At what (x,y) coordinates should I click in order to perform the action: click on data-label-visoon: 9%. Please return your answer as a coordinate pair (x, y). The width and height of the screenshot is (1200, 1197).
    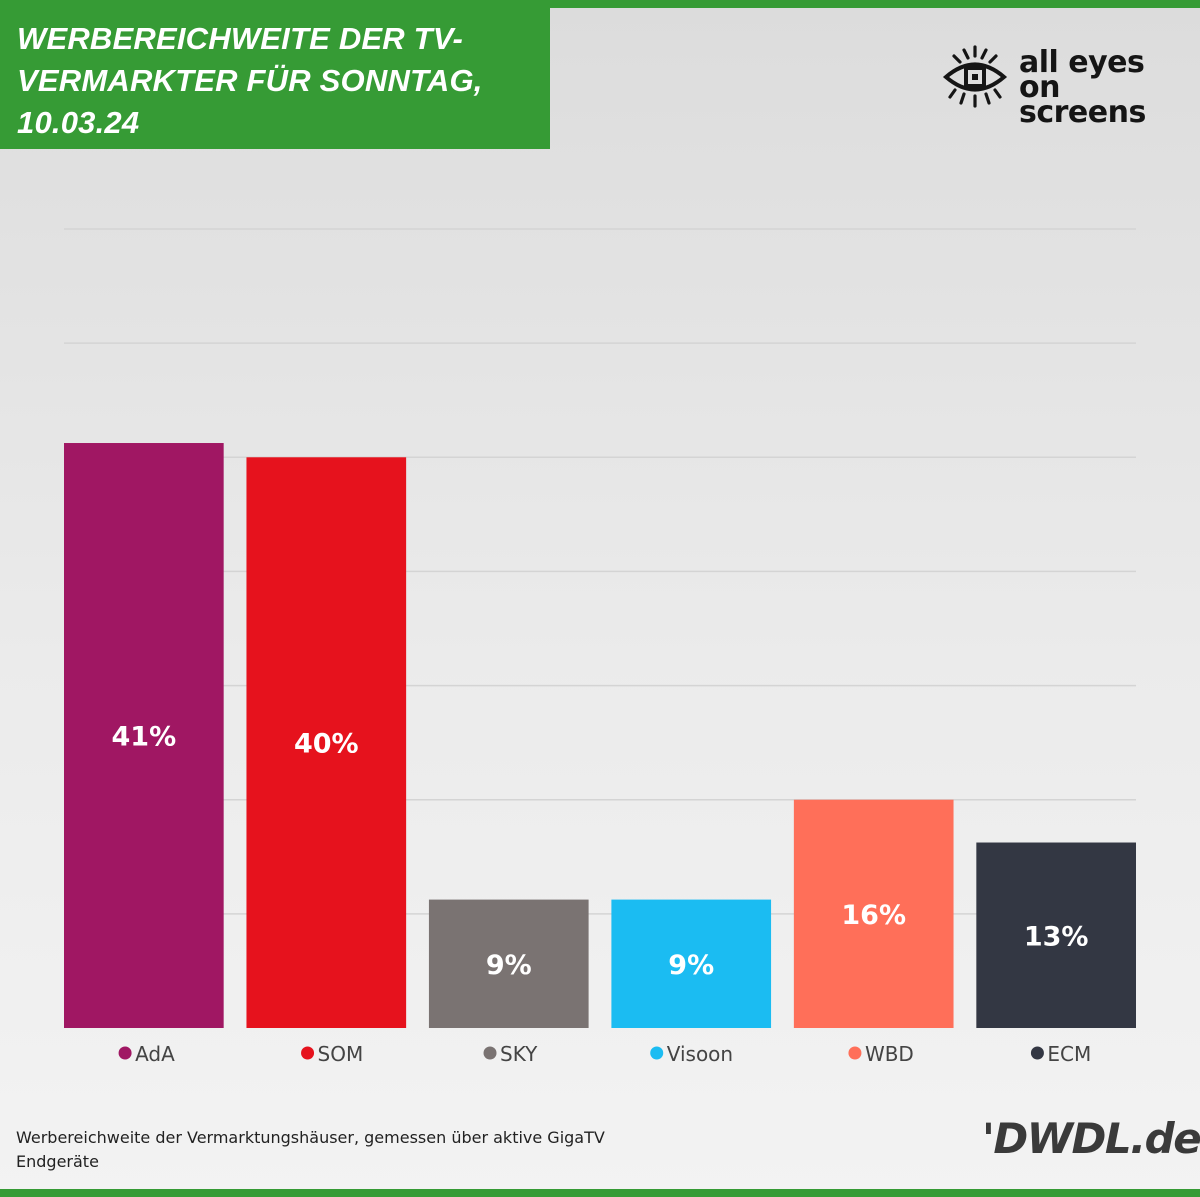
    Looking at the image, I should click on (691, 965).